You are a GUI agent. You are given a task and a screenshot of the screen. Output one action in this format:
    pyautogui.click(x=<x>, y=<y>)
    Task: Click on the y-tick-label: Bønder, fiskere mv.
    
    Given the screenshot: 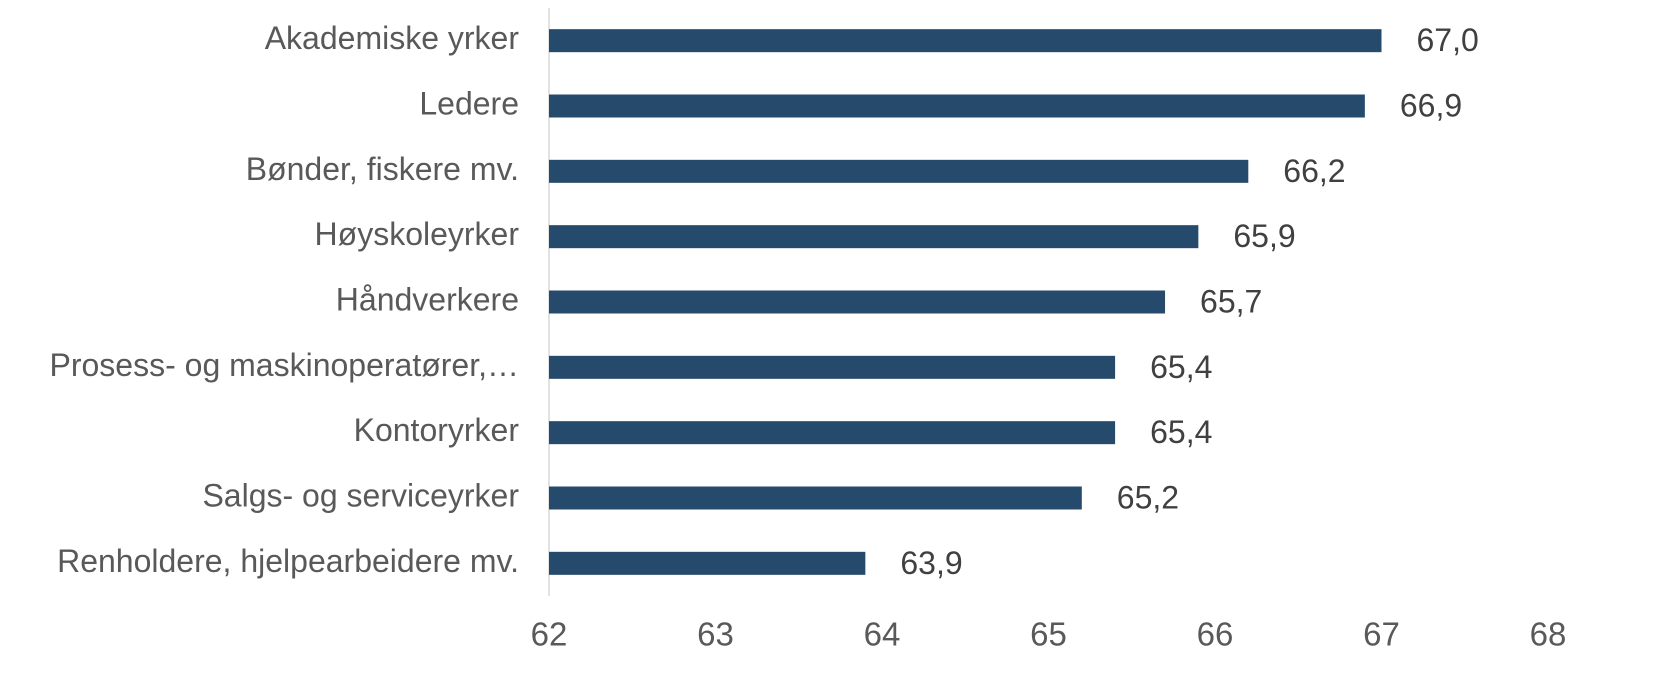 What is the action you would take?
    pyautogui.click(x=382, y=169)
    